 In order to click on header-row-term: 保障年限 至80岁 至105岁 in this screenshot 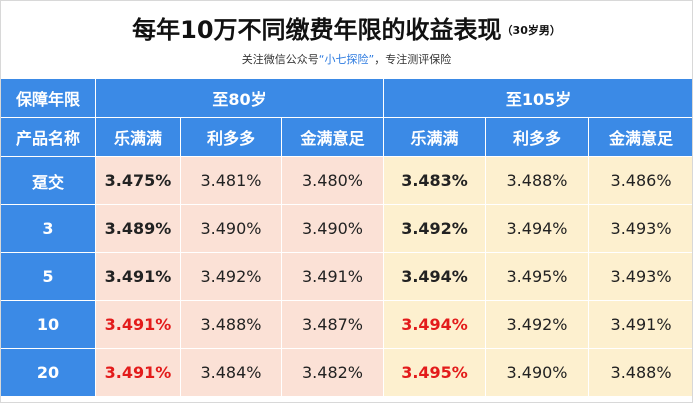, I will do `click(346, 98)`.